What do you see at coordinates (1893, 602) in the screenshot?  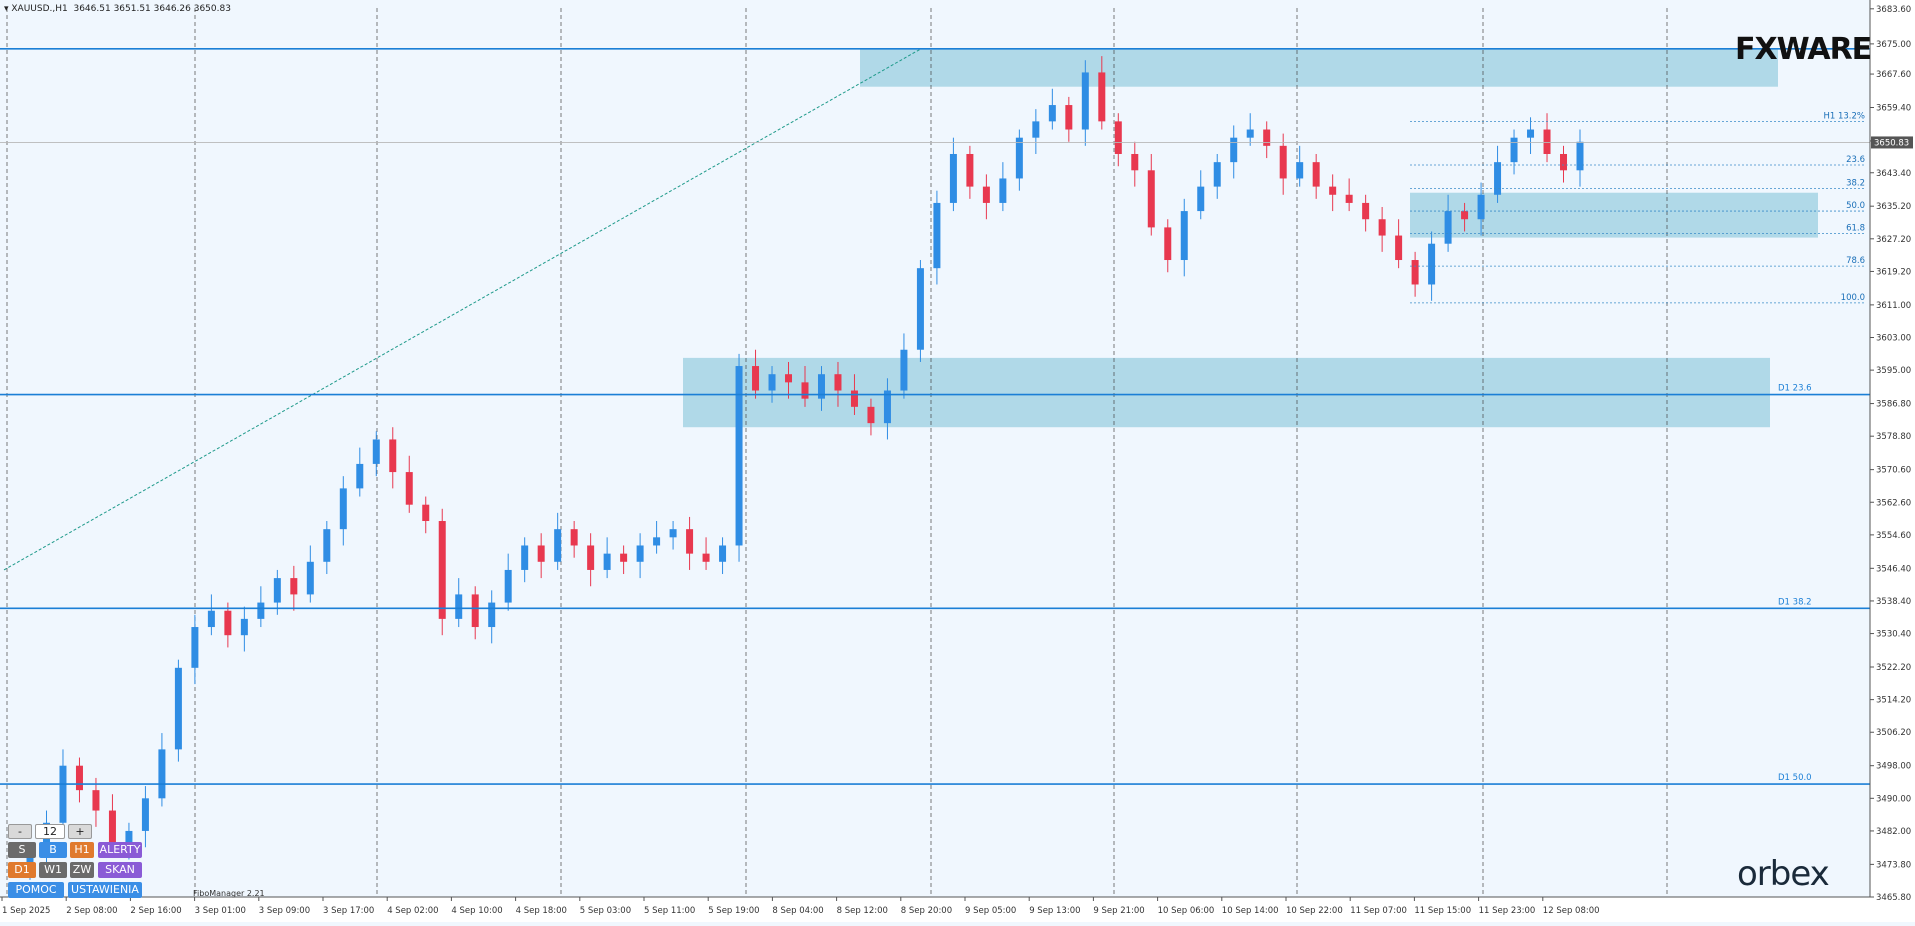 I see `y-tick-label: 3538.40` at bounding box center [1893, 602].